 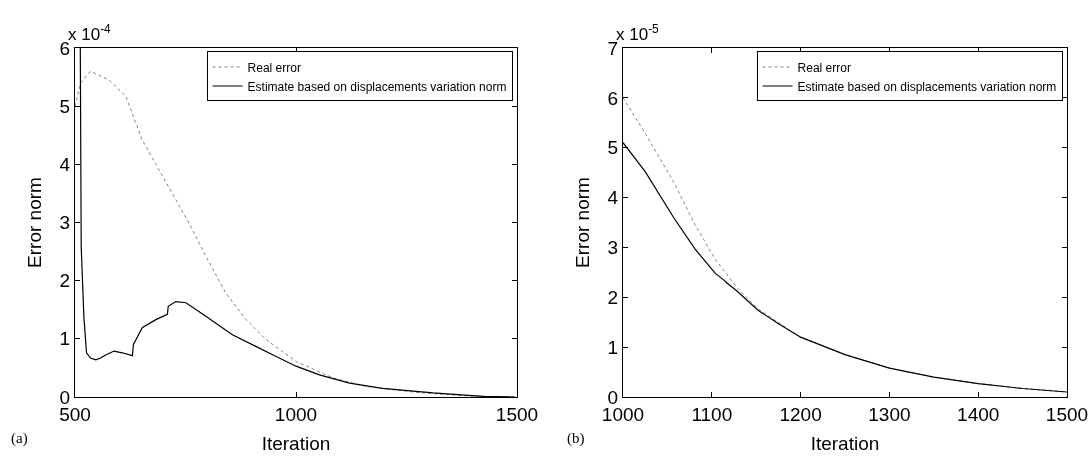 I want to click on x-tick-label: 1200, so click(x=800, y=414).